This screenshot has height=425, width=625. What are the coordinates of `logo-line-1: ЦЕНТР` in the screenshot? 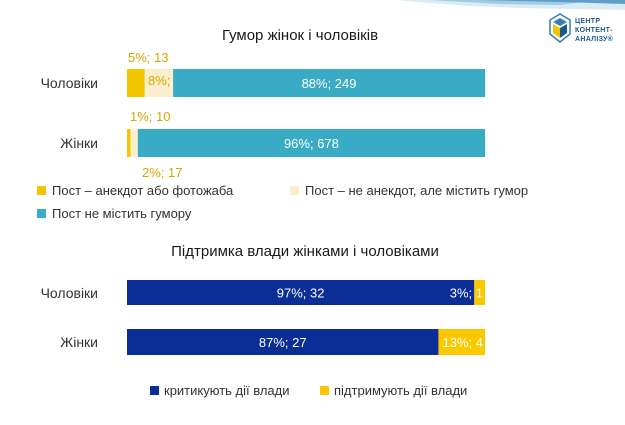 It's located at (587, 21).